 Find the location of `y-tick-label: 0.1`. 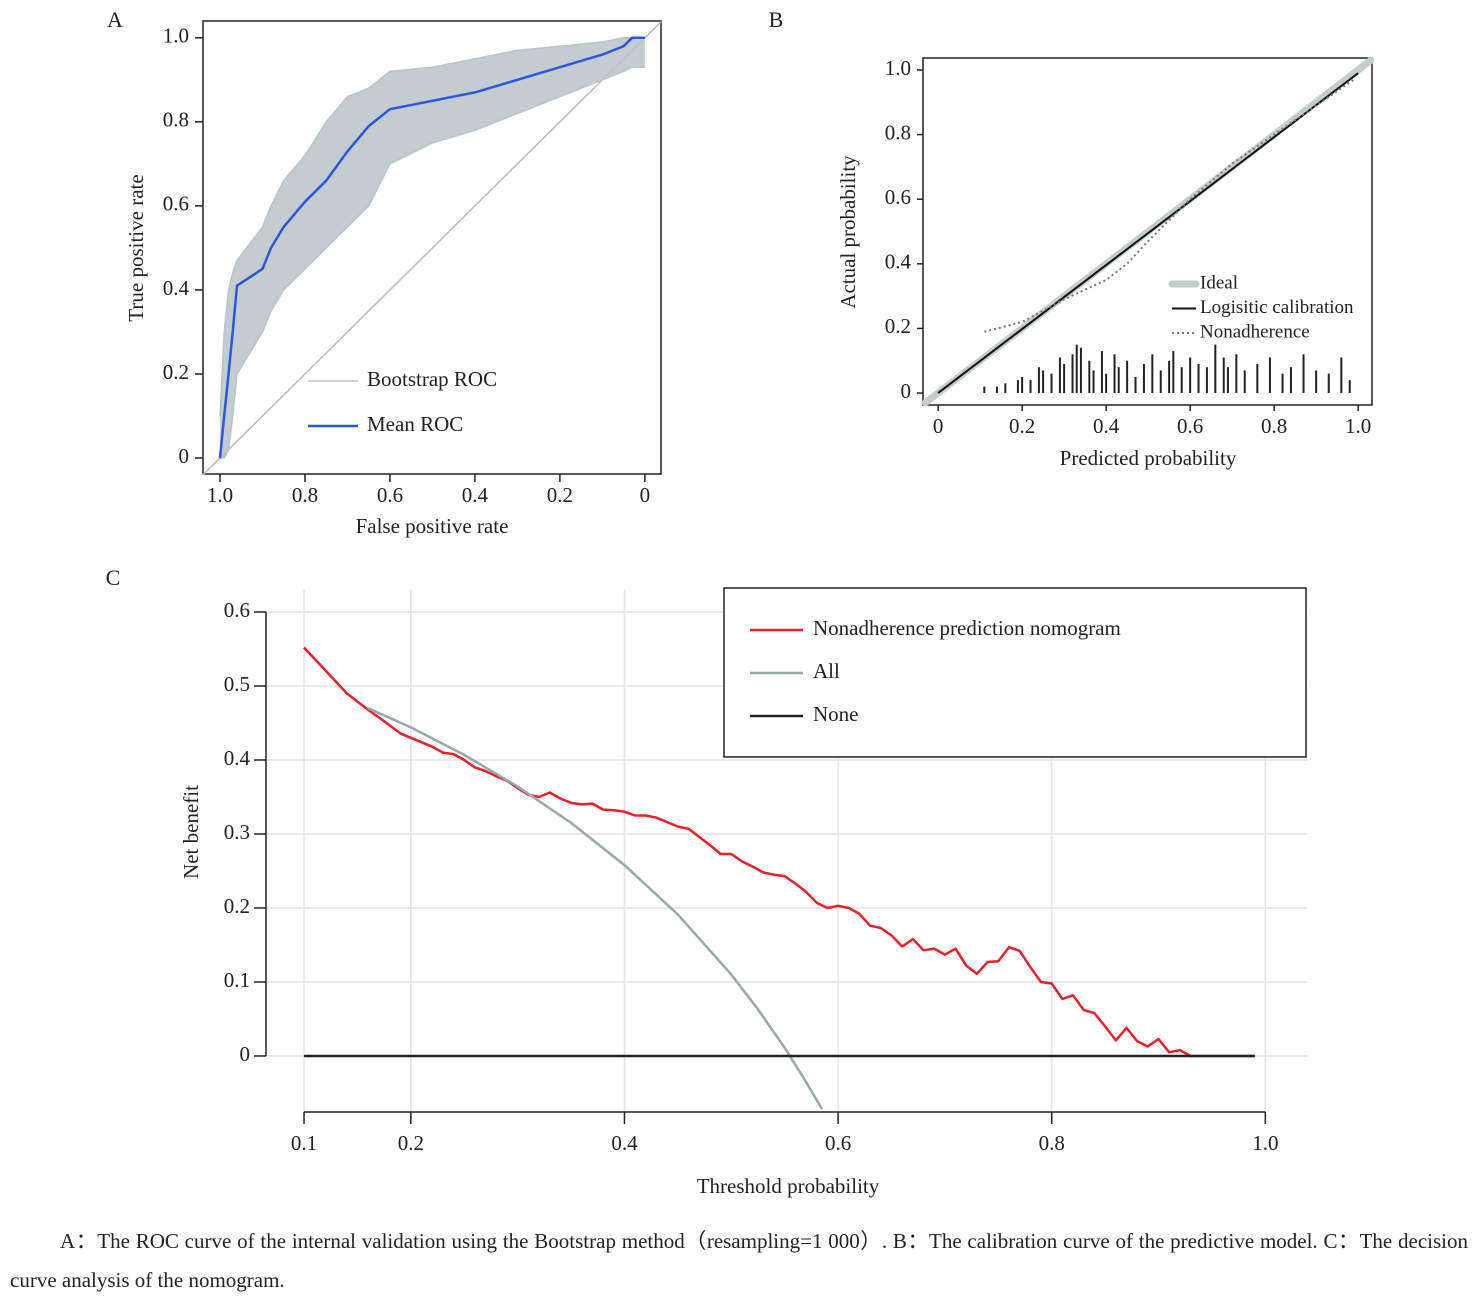

y-tick-label: 0.1 is located at coordinates (237, 980).